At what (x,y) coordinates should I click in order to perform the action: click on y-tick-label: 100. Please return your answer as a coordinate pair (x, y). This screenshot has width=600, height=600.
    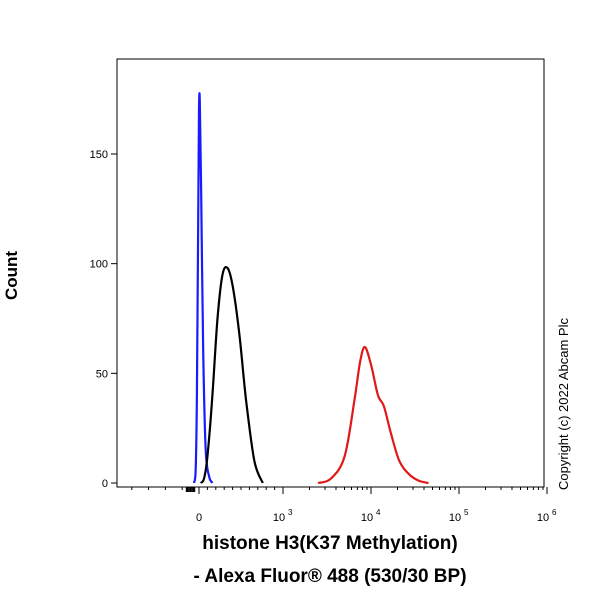
    Looking at the image, I should click on (99, 265).